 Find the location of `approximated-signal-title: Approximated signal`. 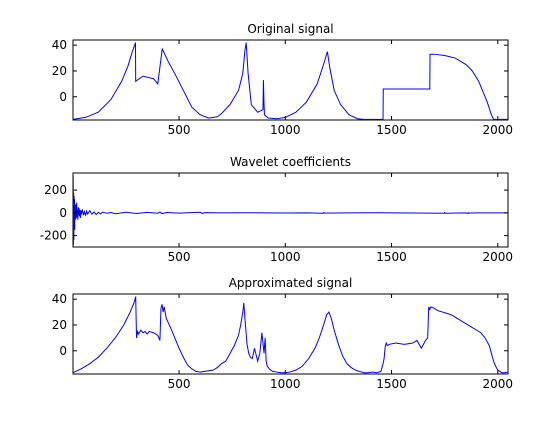

approximated-signal-title: Approximated signal is located at coordinates (291, 283).